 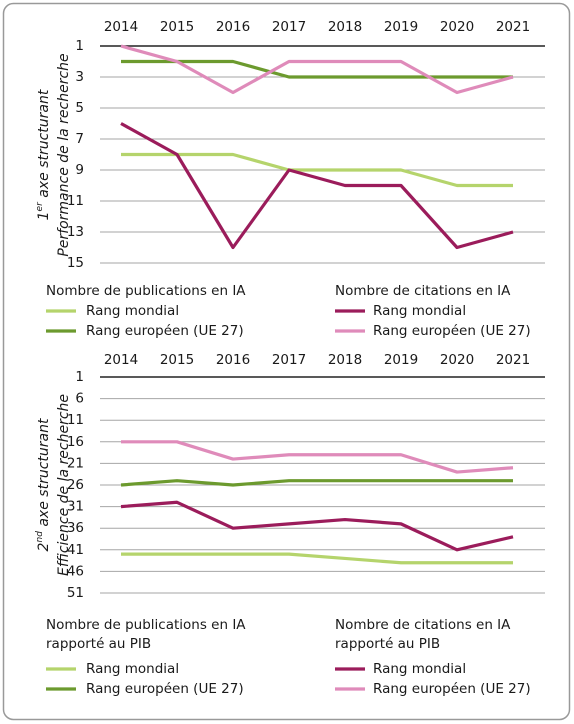 I want to click on y-tick-label: 6, so click(x=79, y=399).